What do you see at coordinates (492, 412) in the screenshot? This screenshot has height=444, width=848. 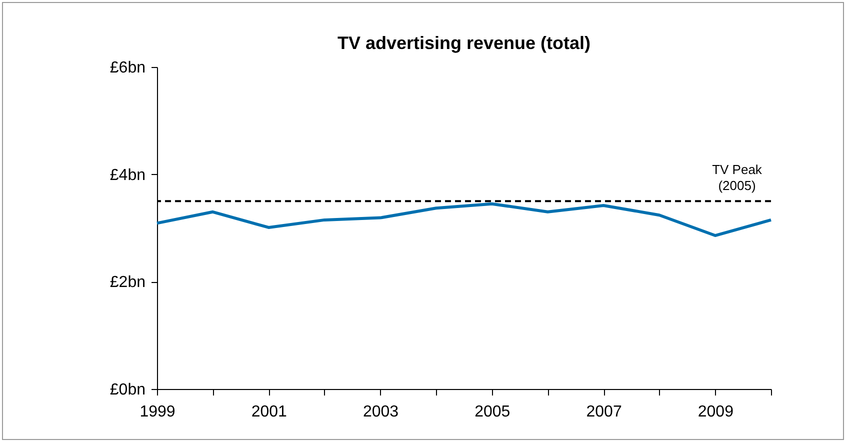 I see `x-tick-label: 2005` at bounding box center [492, 412].